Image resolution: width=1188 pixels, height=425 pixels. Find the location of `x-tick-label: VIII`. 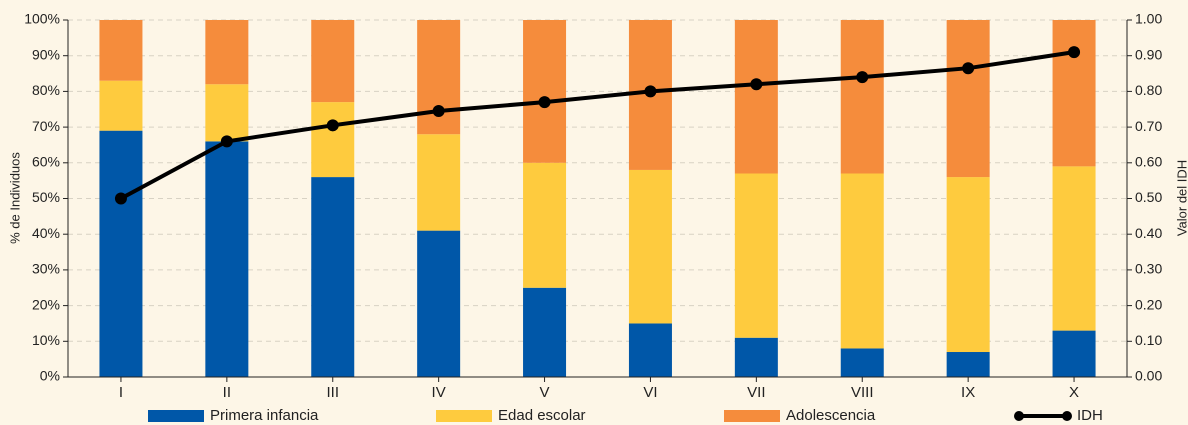

x-tick-label: VIII is located at coordinates (862, 392).